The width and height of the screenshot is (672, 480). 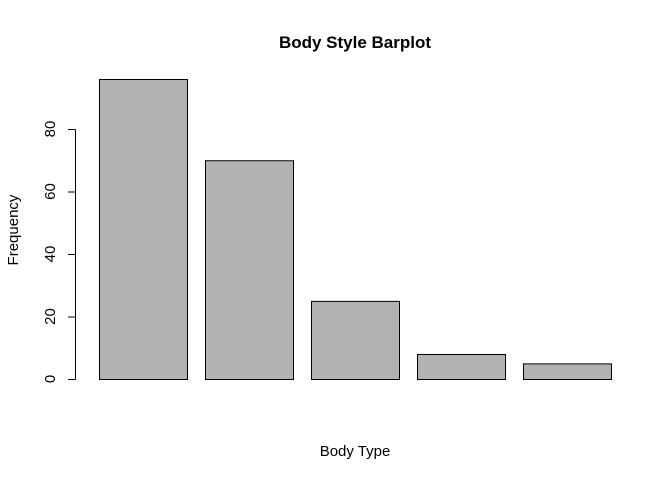 I want to click on x-axis-label: Body Type, so click(x=355, y=451).